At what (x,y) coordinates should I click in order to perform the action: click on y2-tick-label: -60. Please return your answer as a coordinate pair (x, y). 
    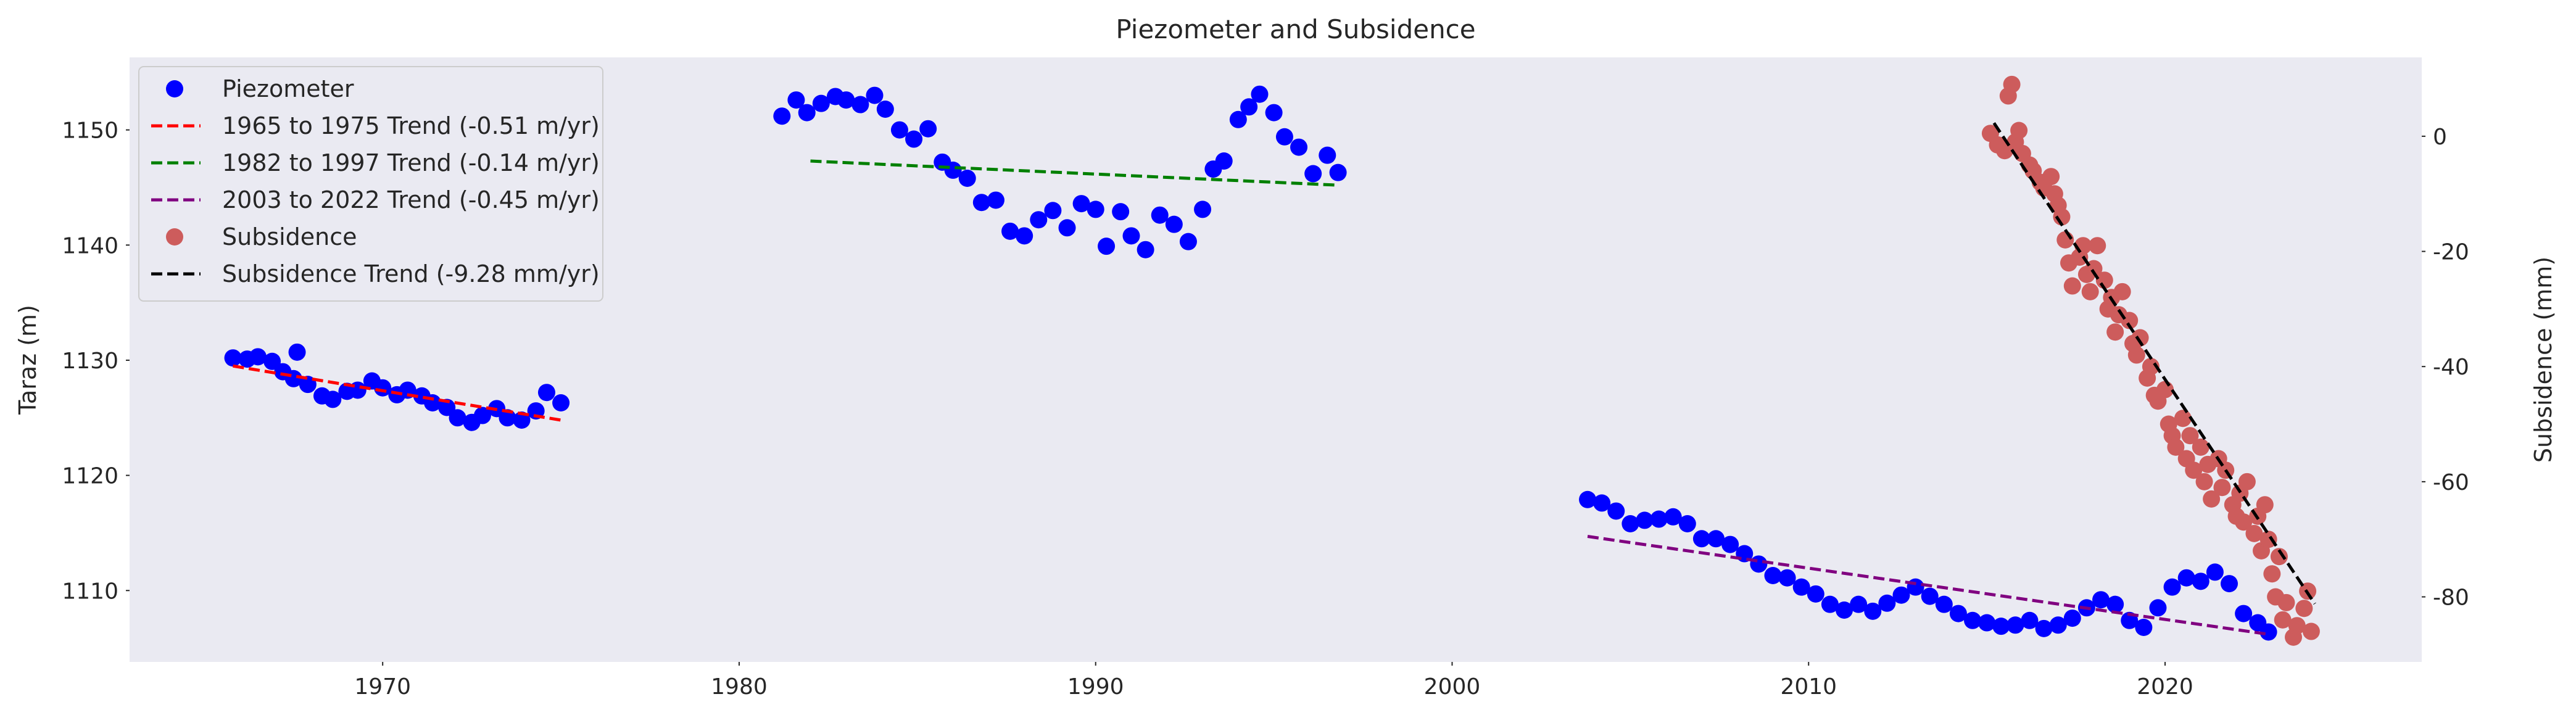
    Looking at the image, I should click on (2451, 482).